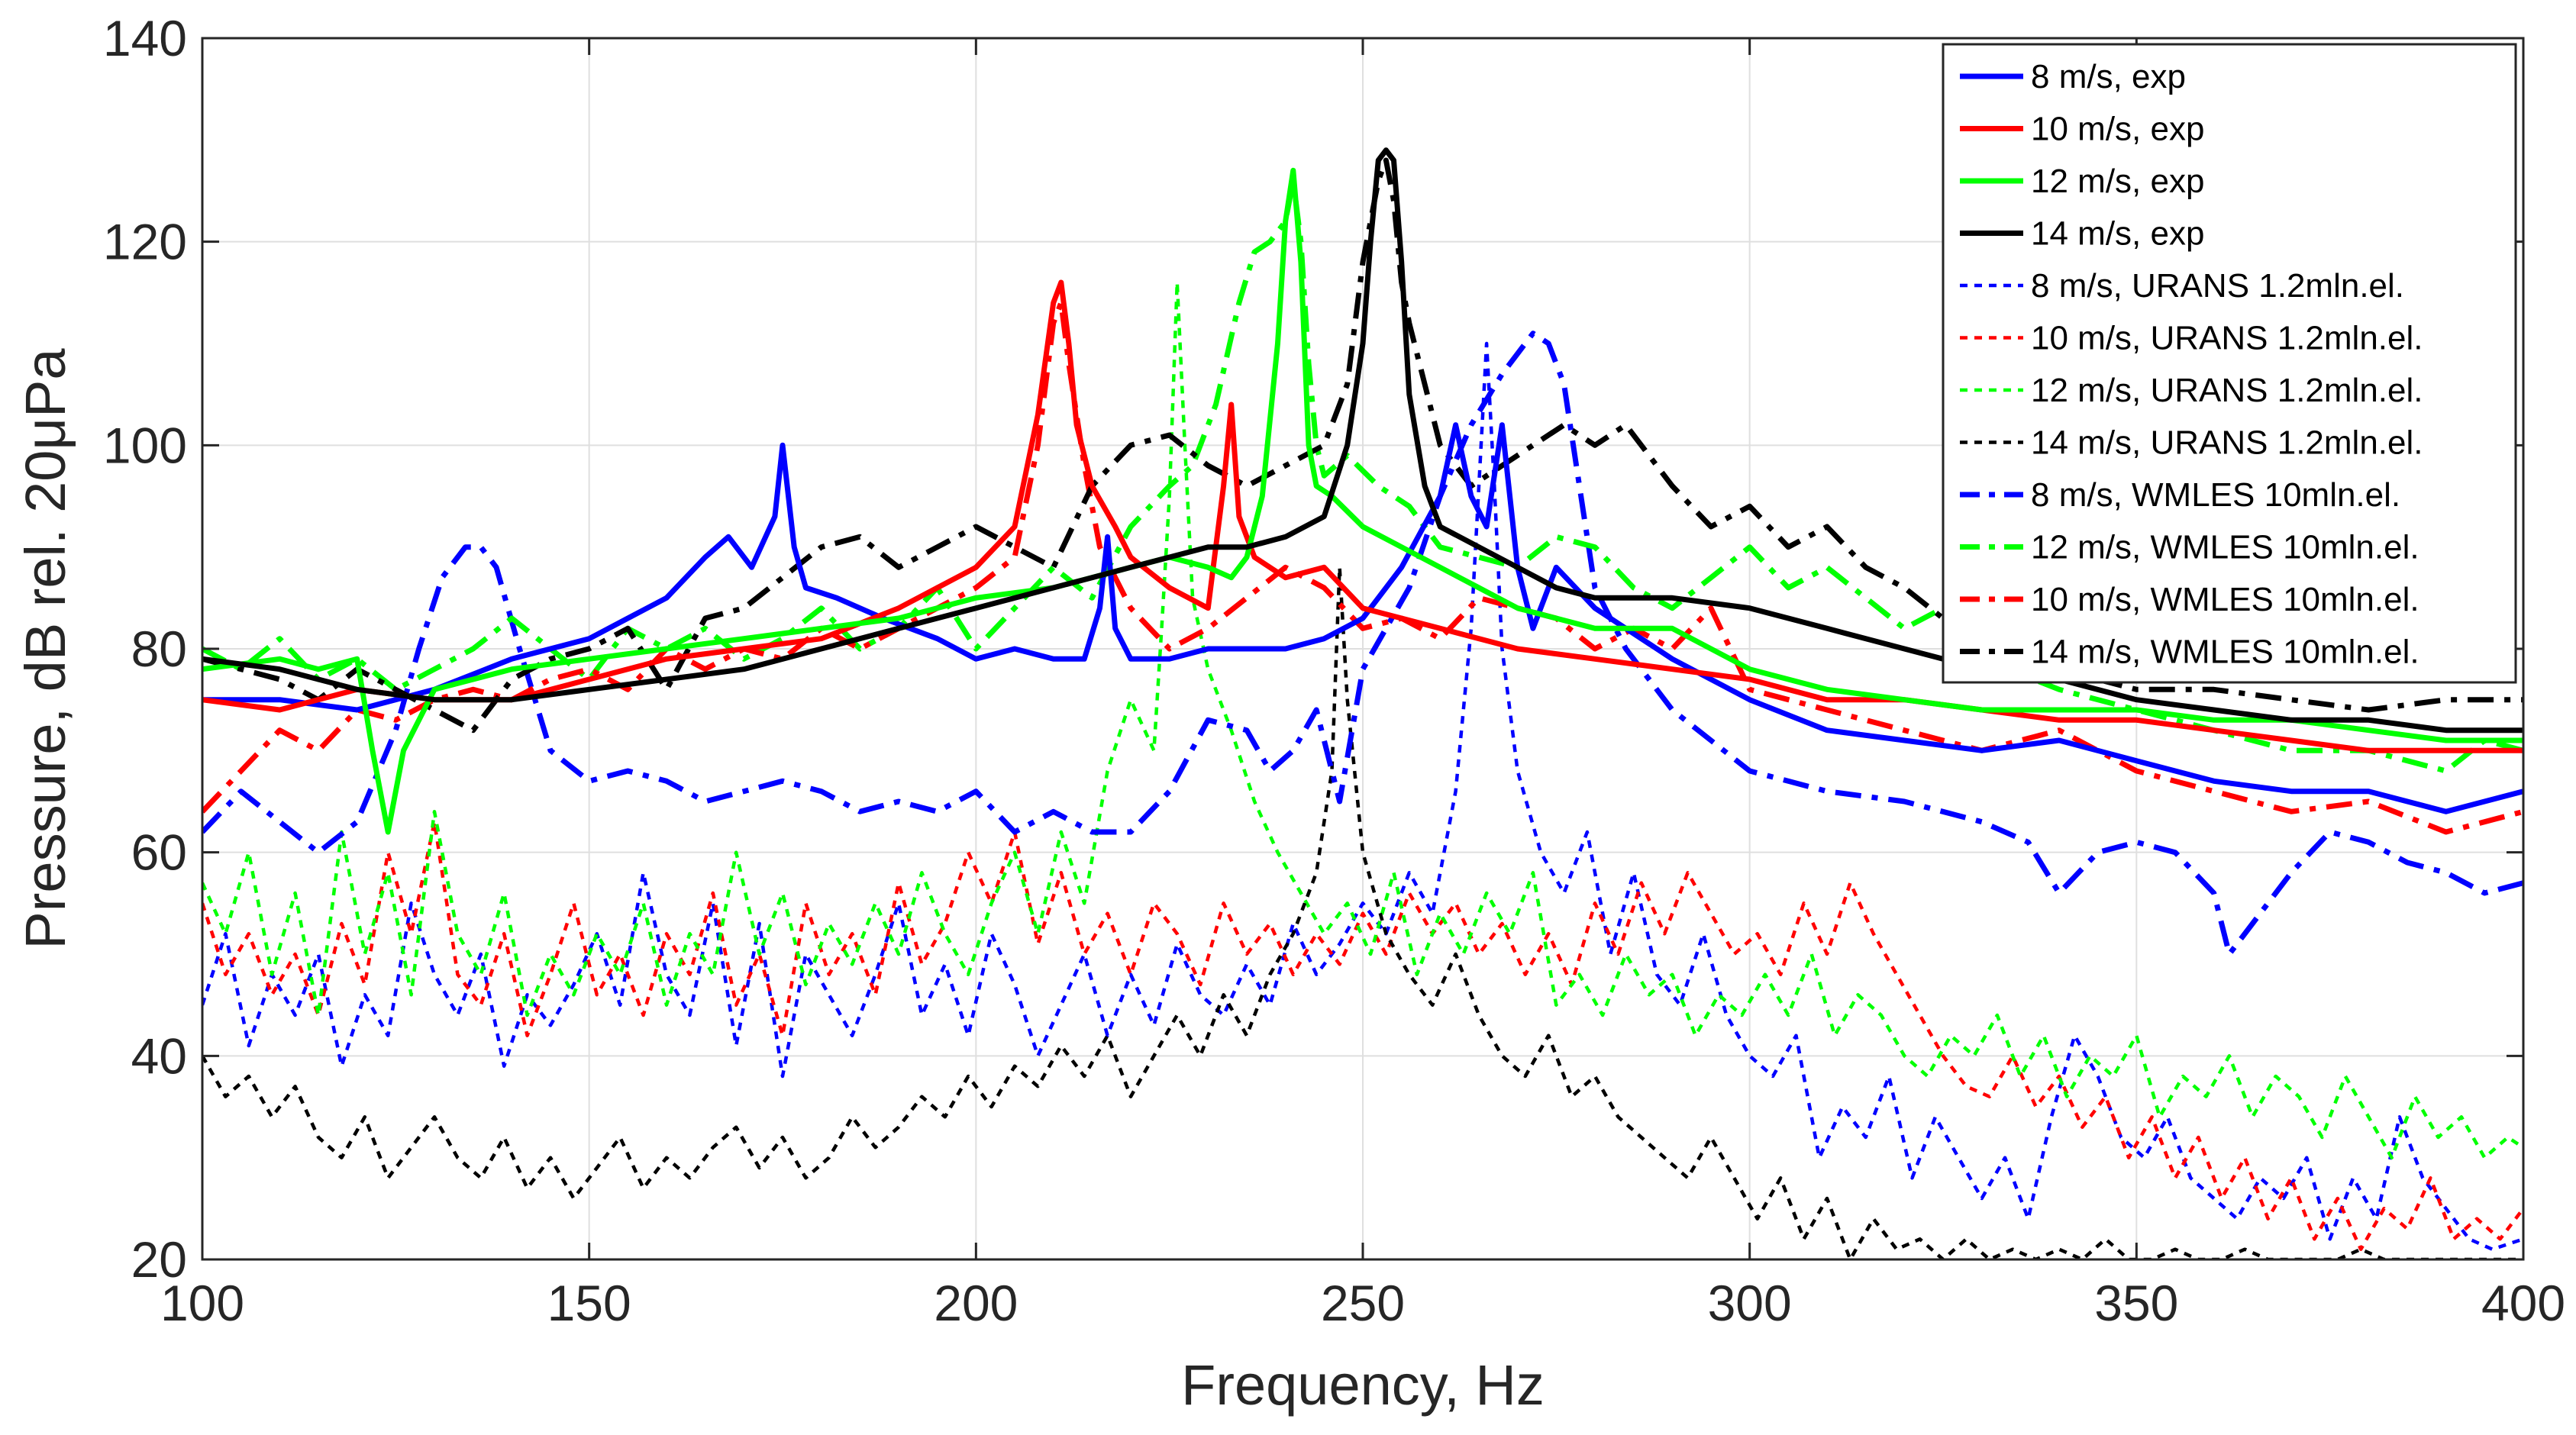 The width and height of the screenshot is (2576, 1435). I want to click on y-tick-label: 40, so click(159, 1055).